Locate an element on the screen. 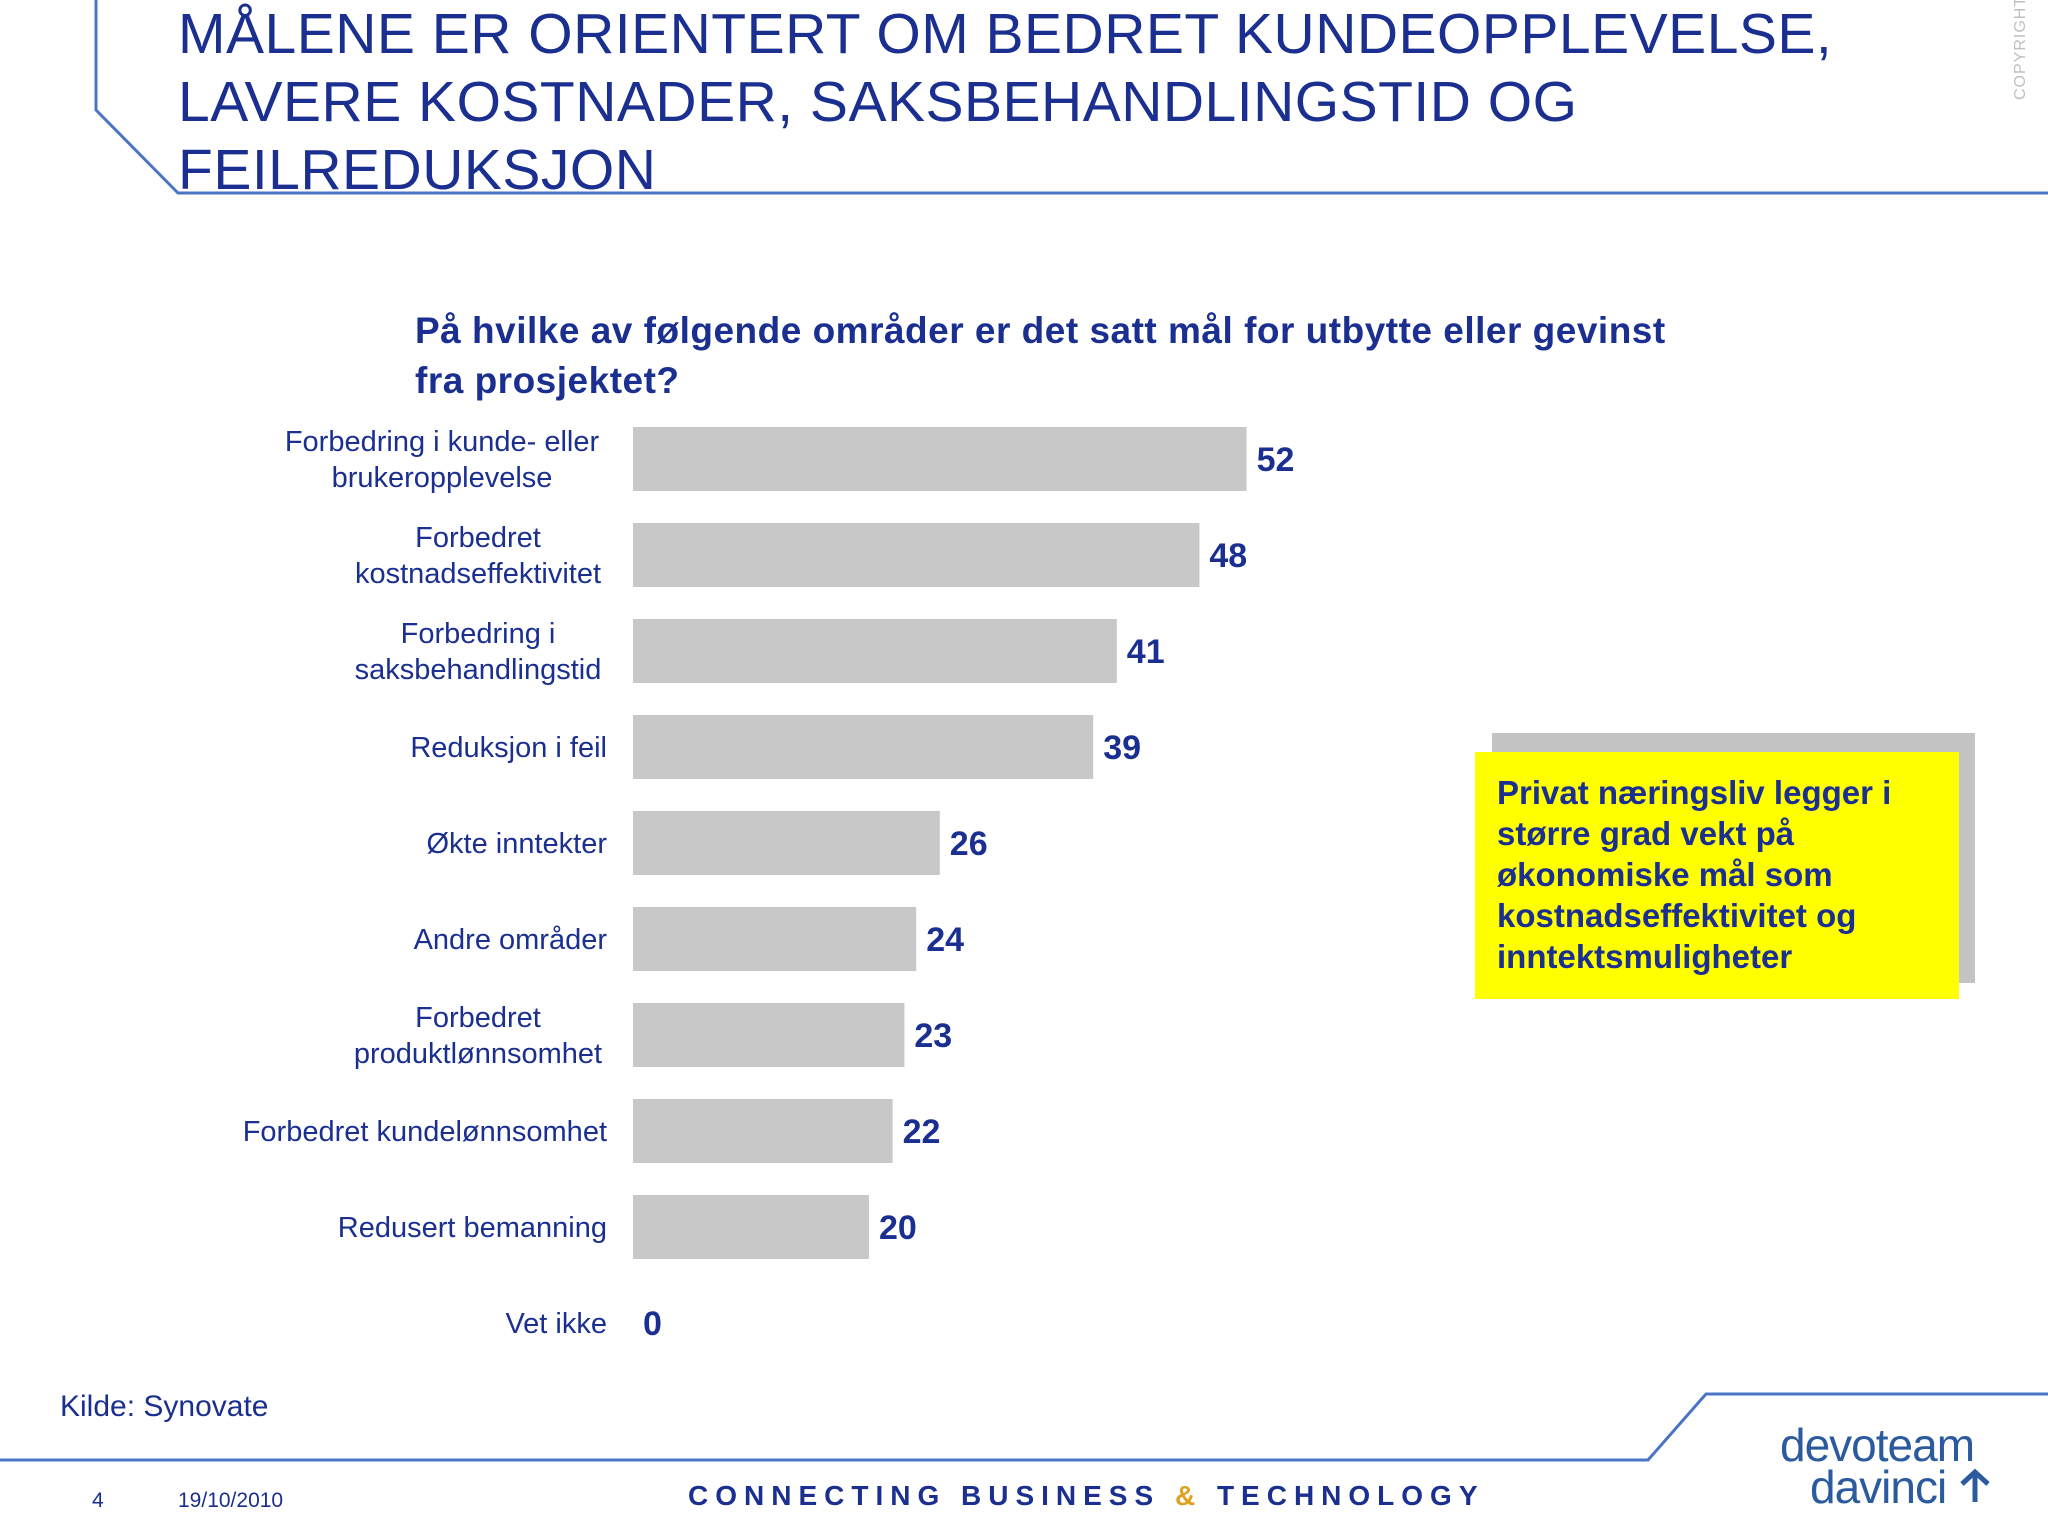 The width and height of the screenshot is (2048, 1536). data-label: 41 is located at coordinates (1146, 652).